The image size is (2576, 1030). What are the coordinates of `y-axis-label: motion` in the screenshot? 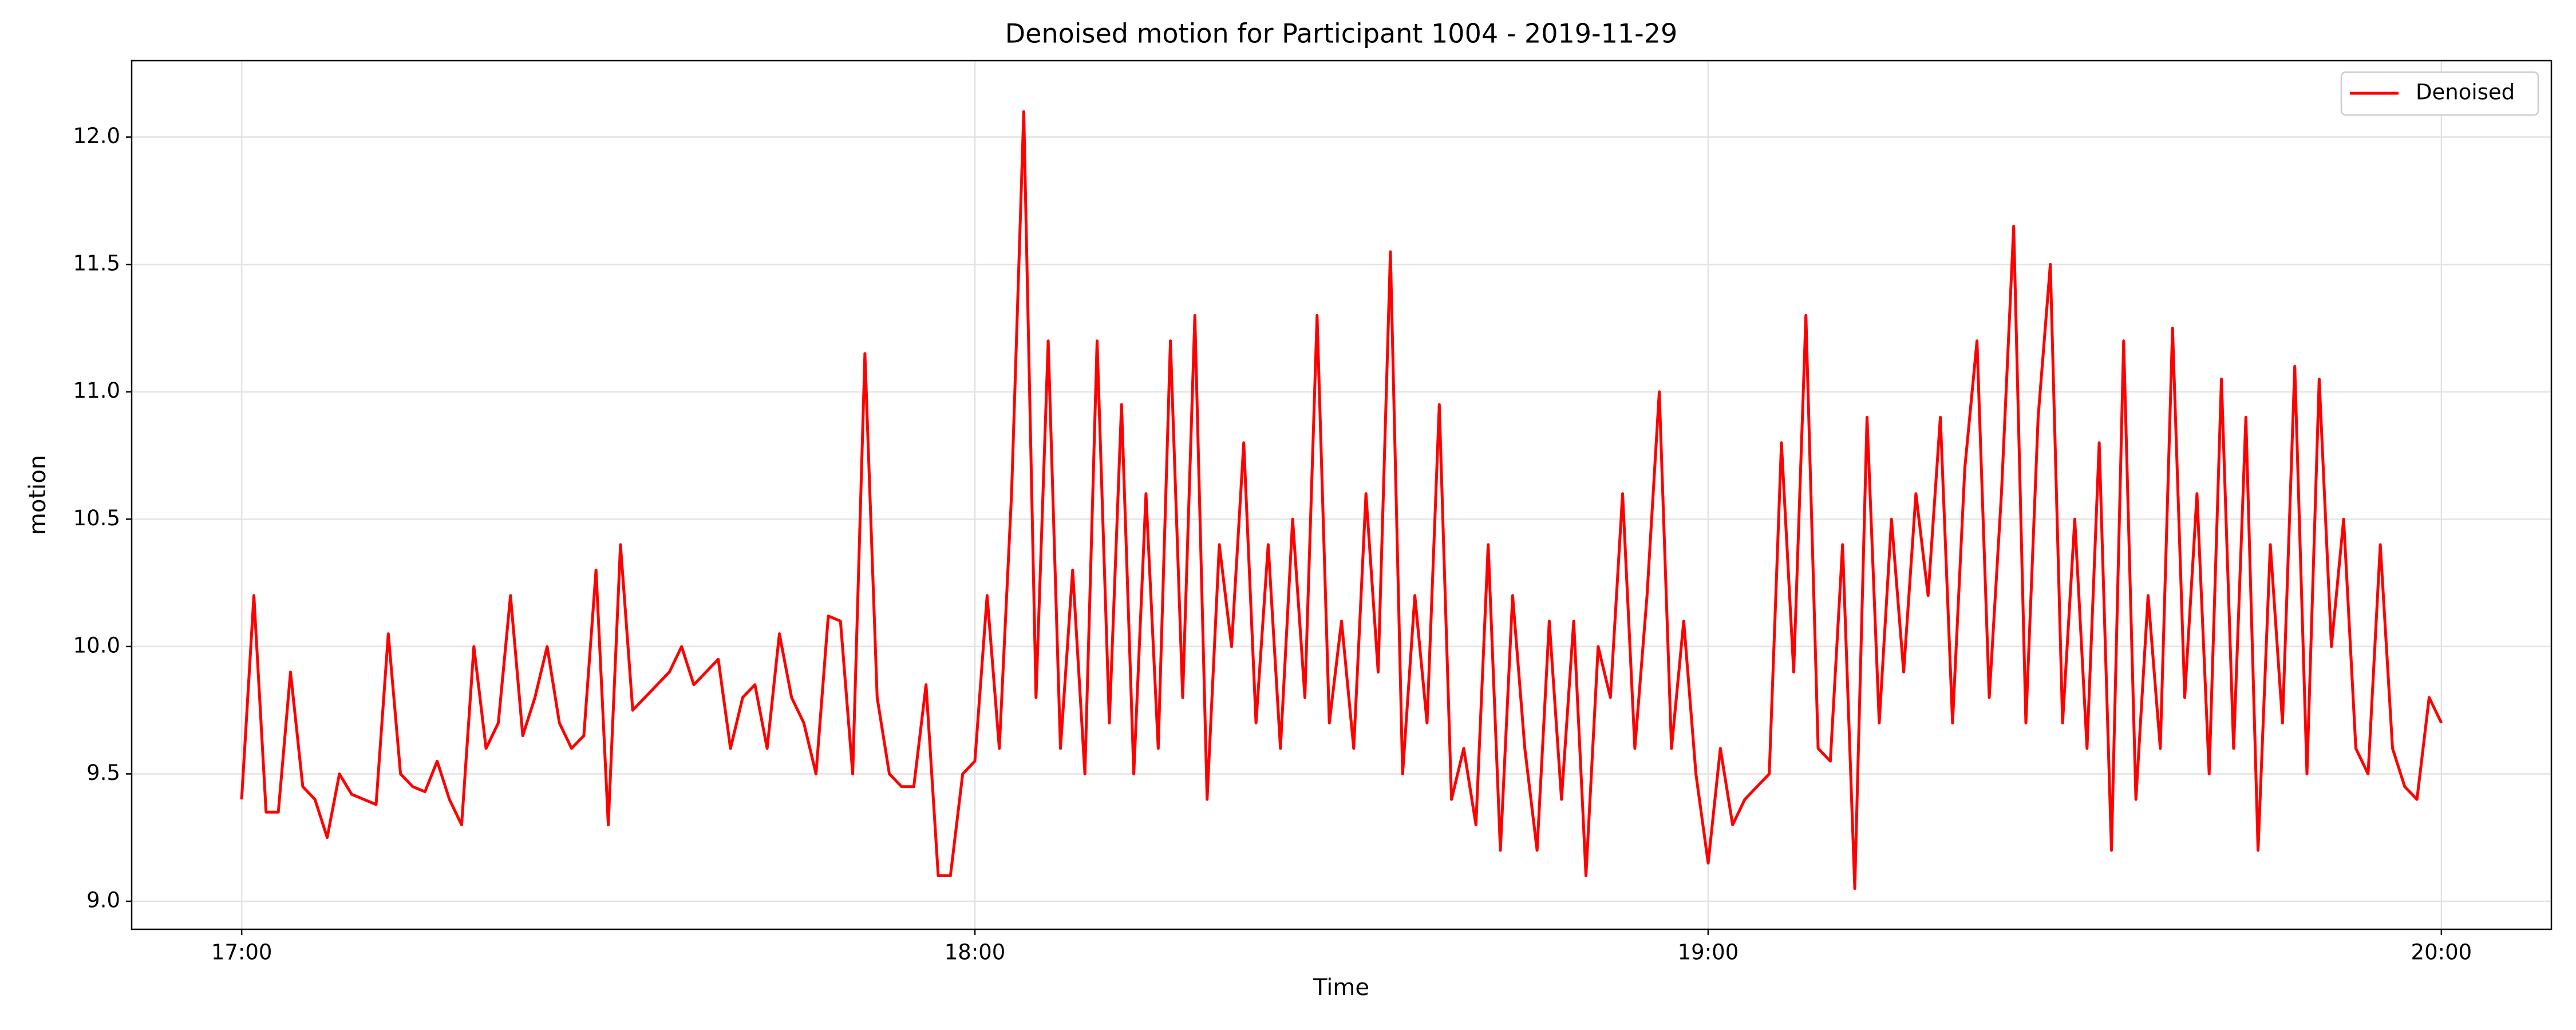 It's located at (38, 495).